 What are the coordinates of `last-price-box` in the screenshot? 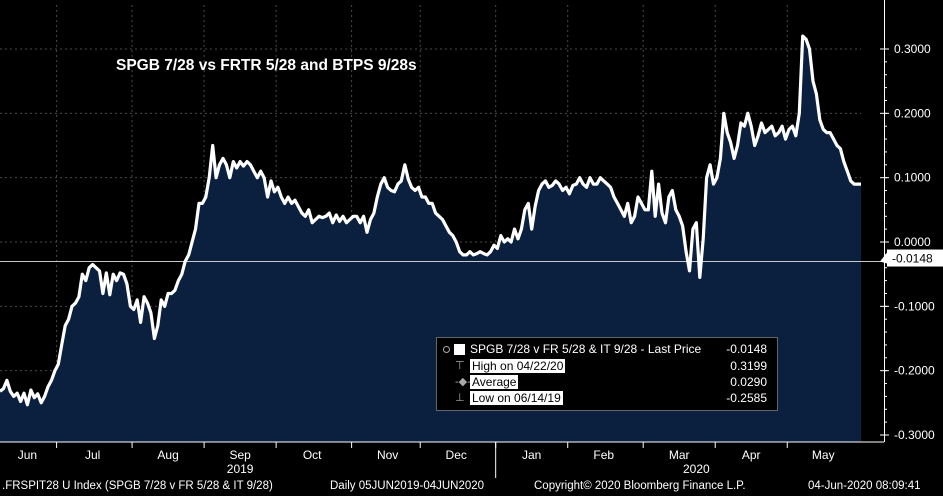 It's located at (915, 258).